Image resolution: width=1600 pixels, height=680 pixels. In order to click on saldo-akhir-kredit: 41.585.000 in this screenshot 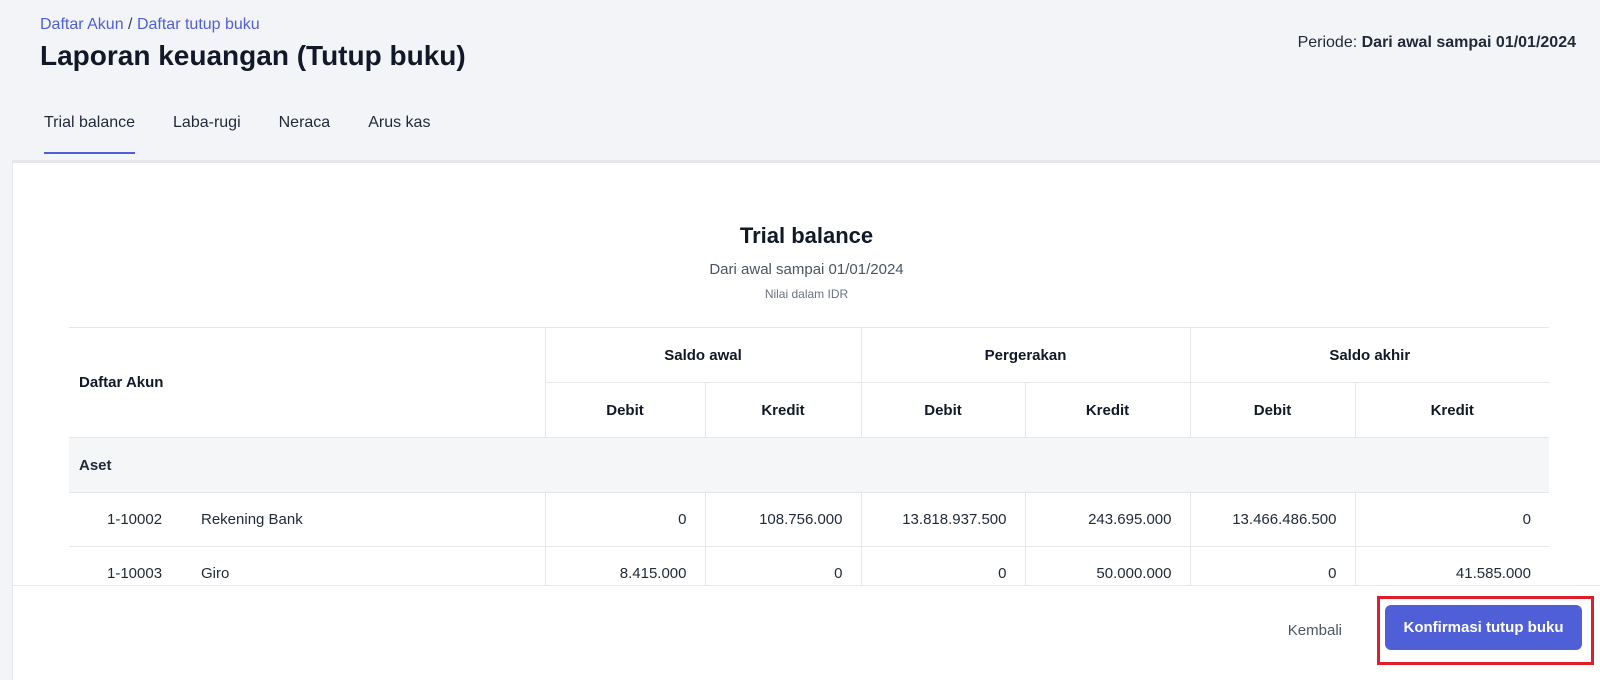, I will do `click(1451, 565)`.